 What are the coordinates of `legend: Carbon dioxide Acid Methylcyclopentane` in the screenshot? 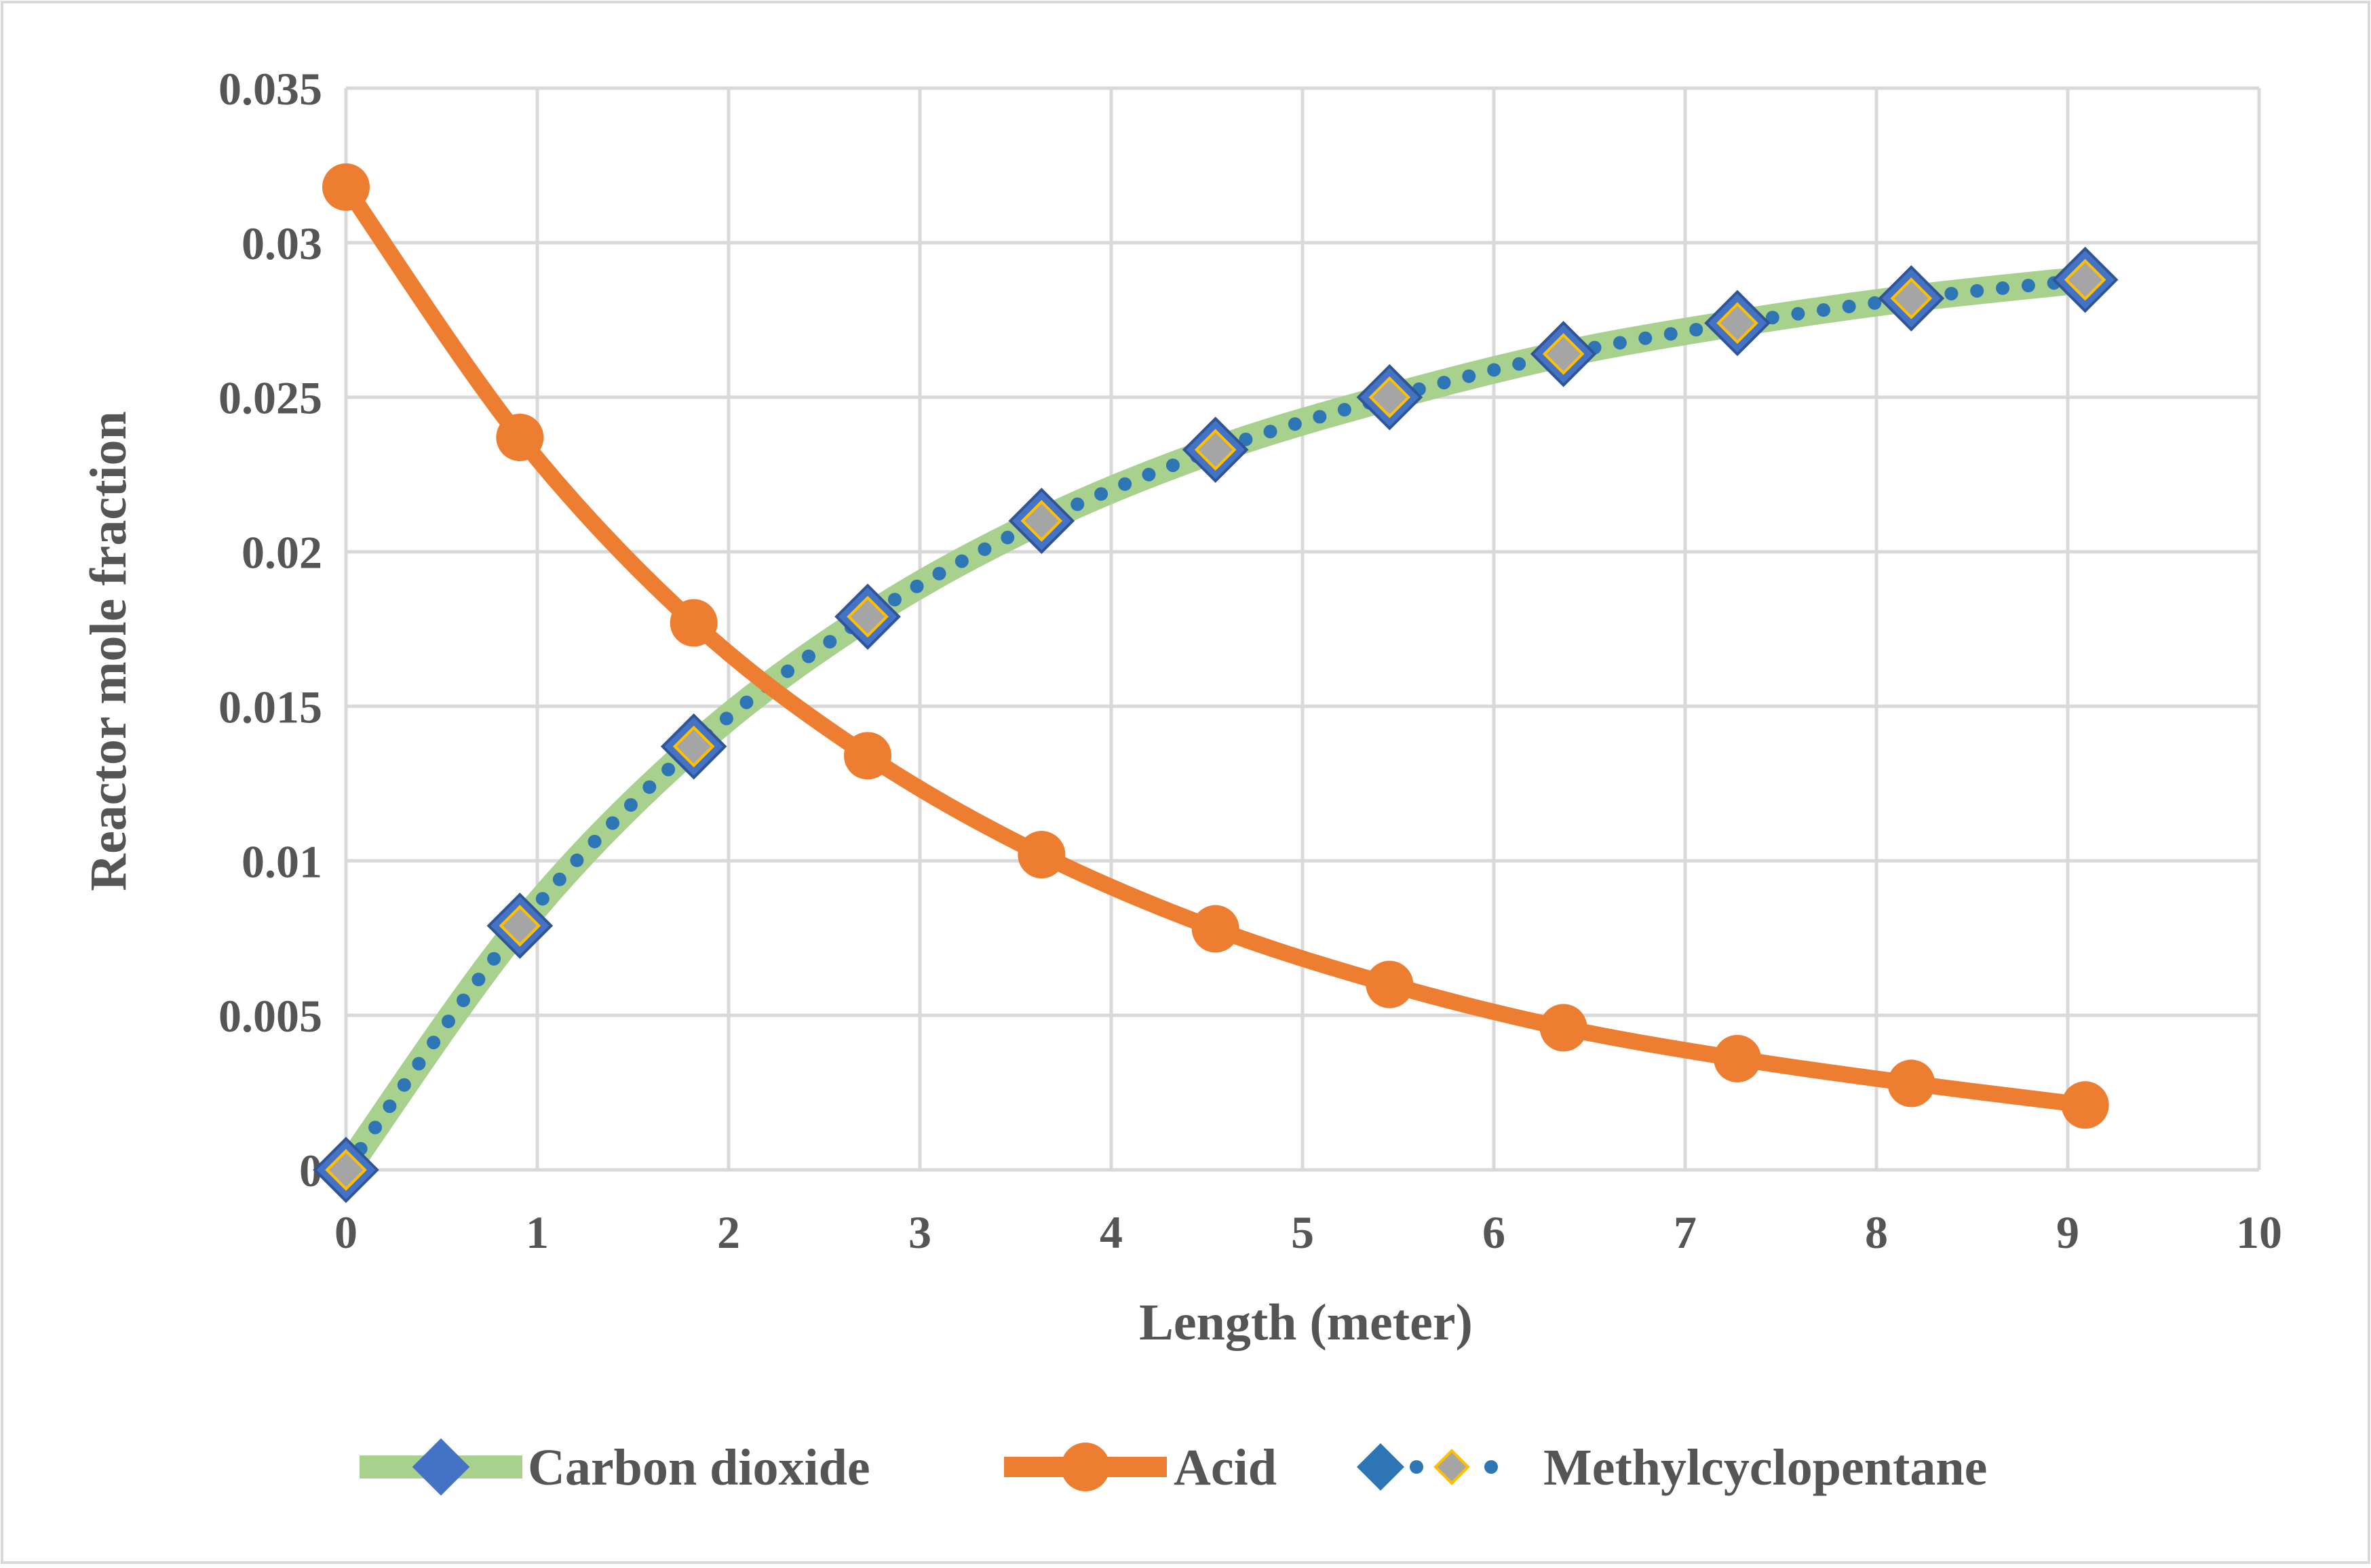 It's located at (1173, 1467).